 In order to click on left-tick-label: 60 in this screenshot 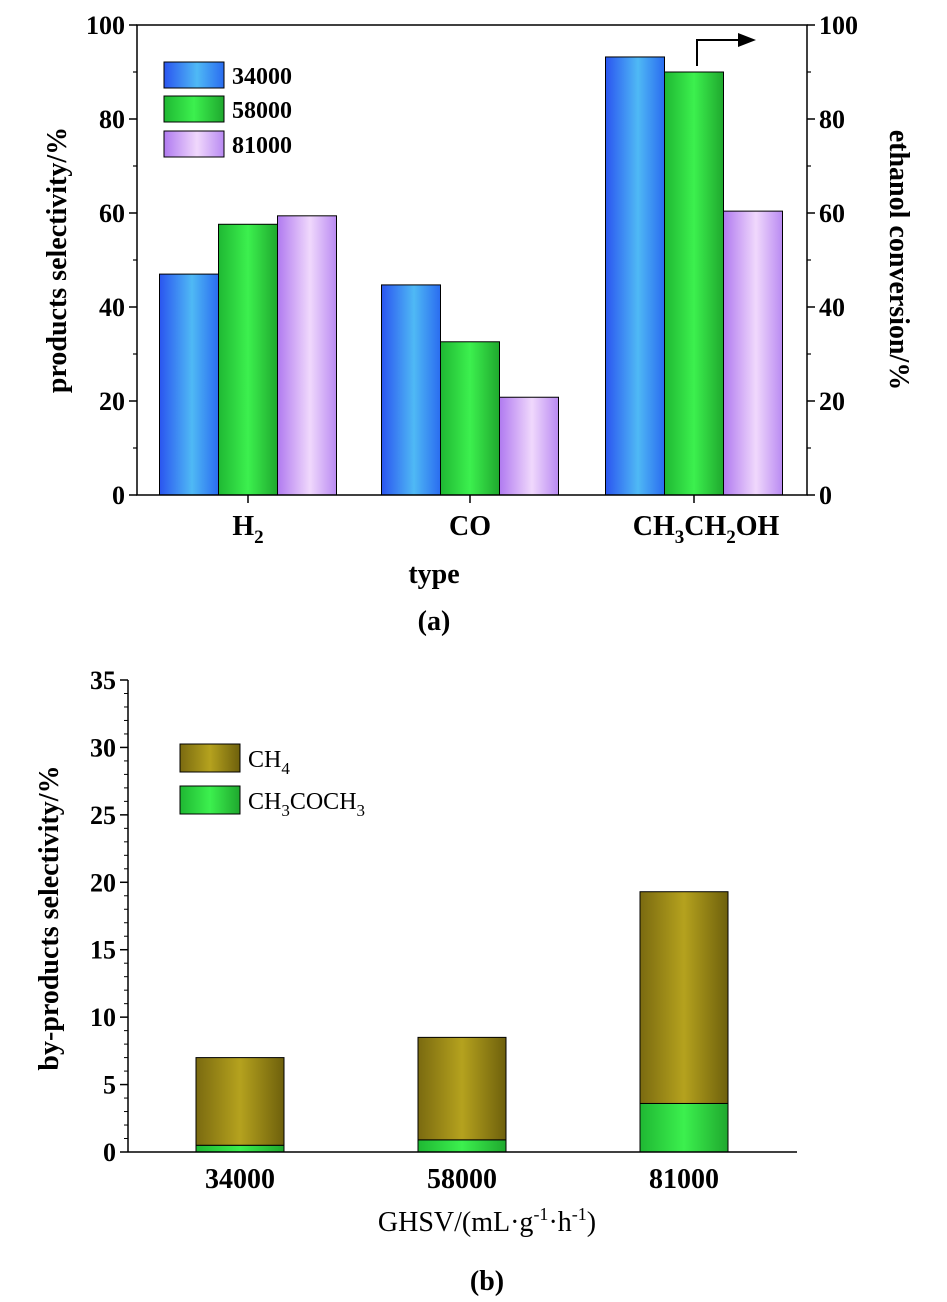, I will do `click(112, 213)`.